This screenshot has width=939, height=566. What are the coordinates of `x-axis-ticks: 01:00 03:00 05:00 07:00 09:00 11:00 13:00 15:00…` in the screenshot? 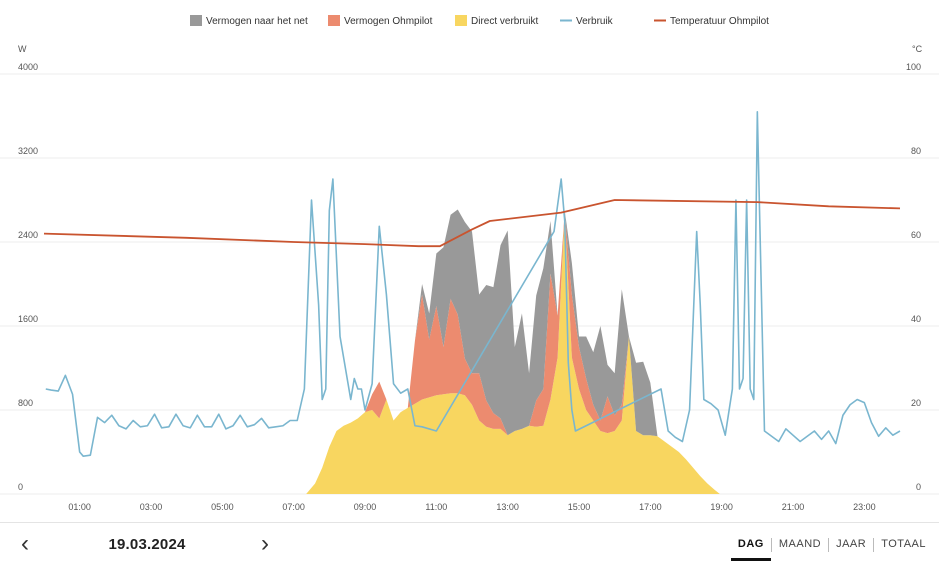 It's located at (471, 507).